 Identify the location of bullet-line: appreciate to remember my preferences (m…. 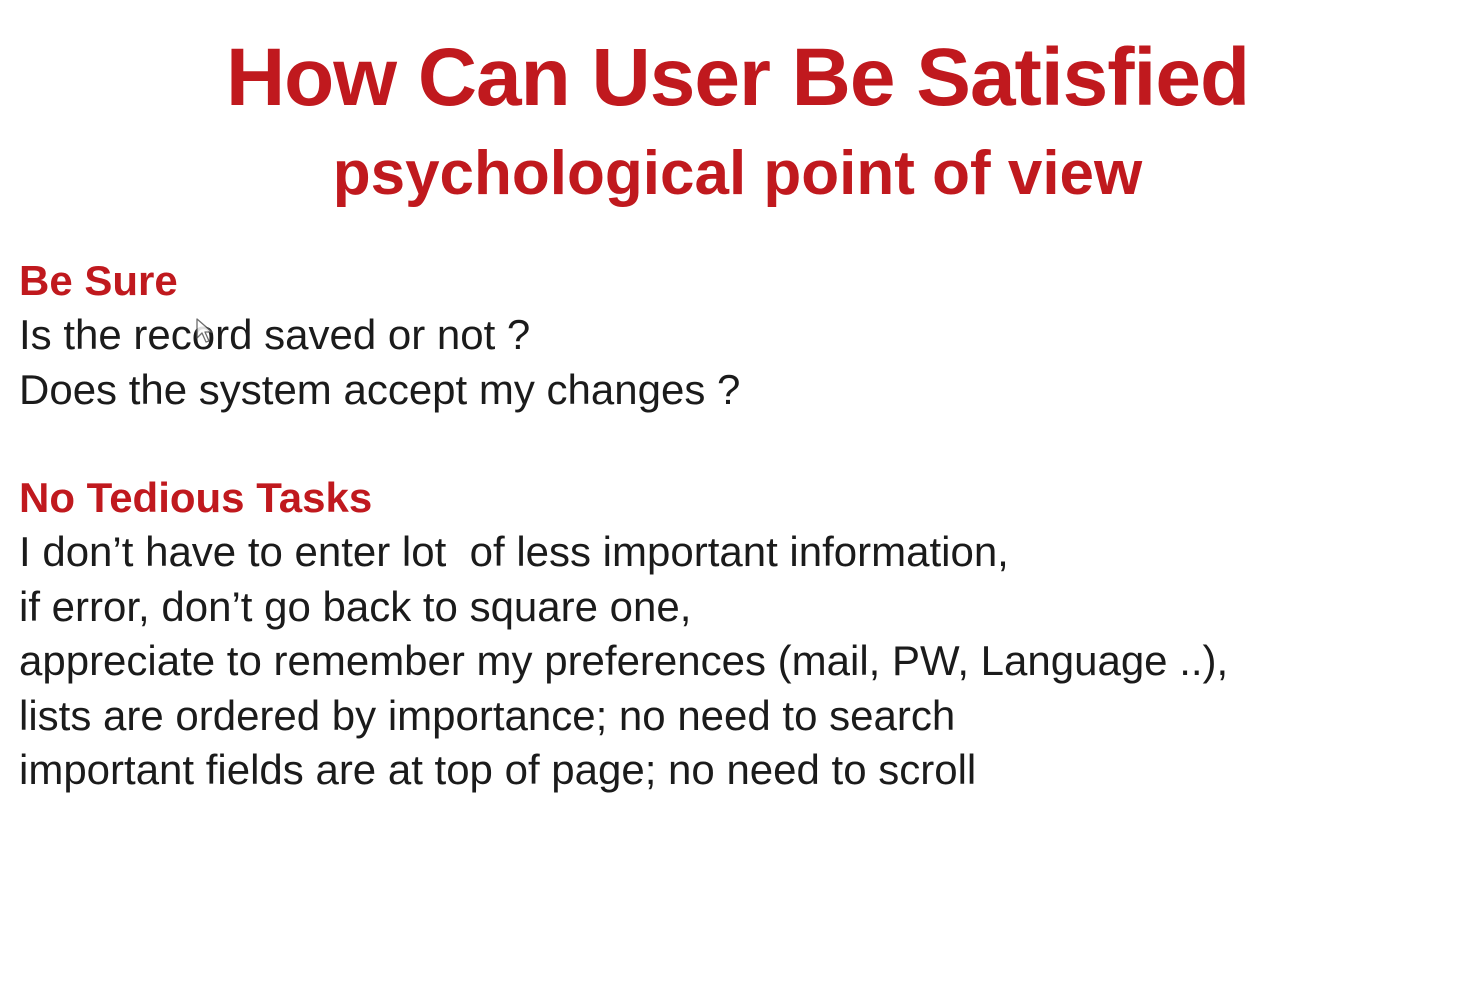
(624, 660).